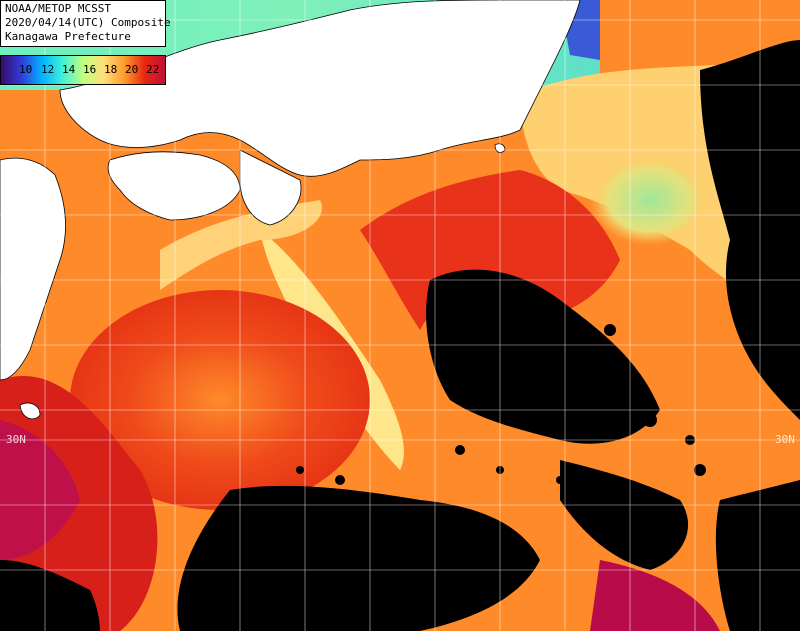 Image resolution: width=800 pixels, height=631 pixels. I want to click on colorbar-tick: 22, so click(153, 69).